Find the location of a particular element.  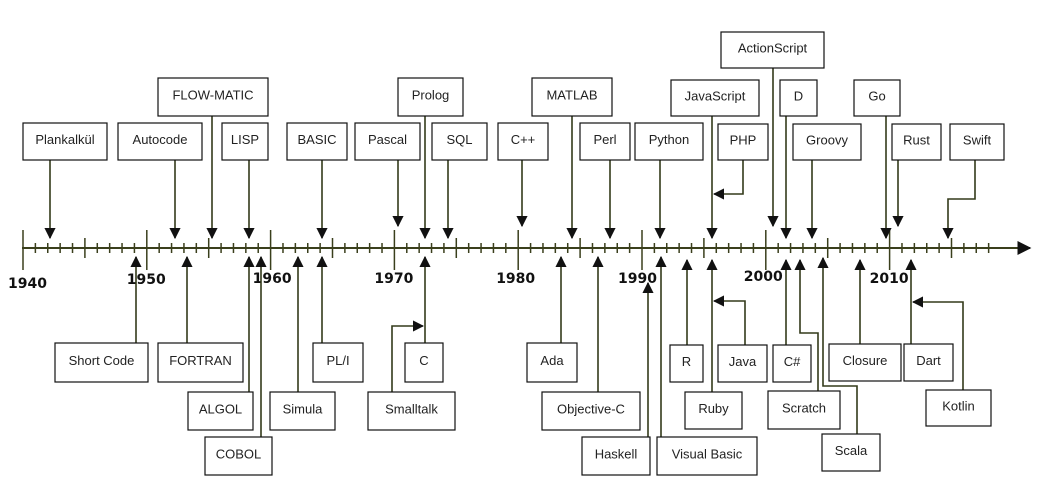

language-item-scratch: Scratch is located at coordinates (804, 344).